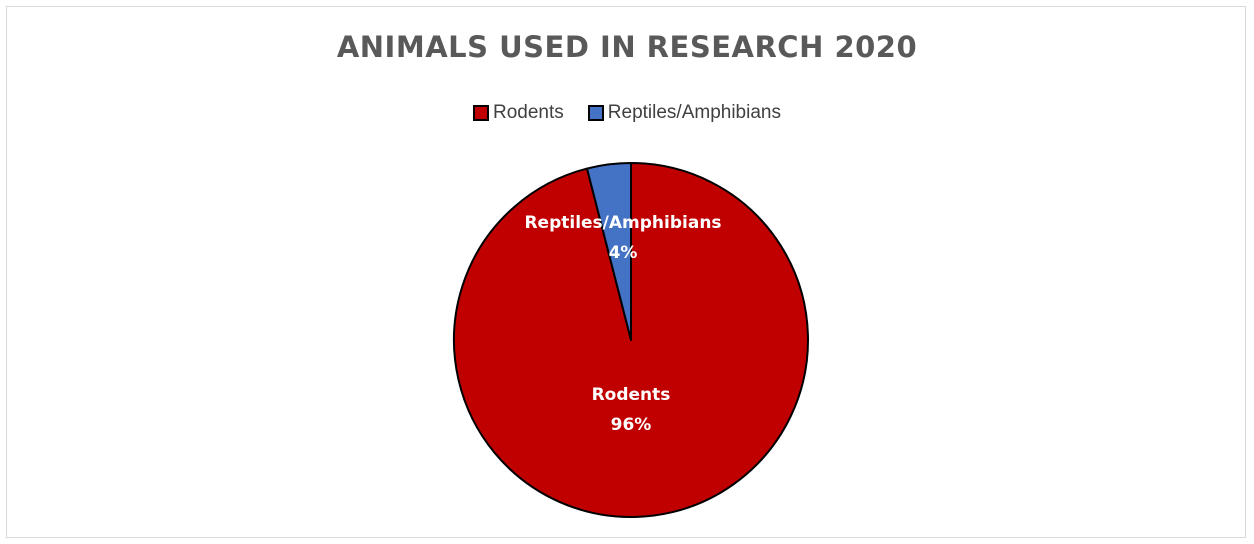  Describe the element at coordinates (528, 112) in the screenshot. I see `legend-label-rodents: Rodents` at that location.